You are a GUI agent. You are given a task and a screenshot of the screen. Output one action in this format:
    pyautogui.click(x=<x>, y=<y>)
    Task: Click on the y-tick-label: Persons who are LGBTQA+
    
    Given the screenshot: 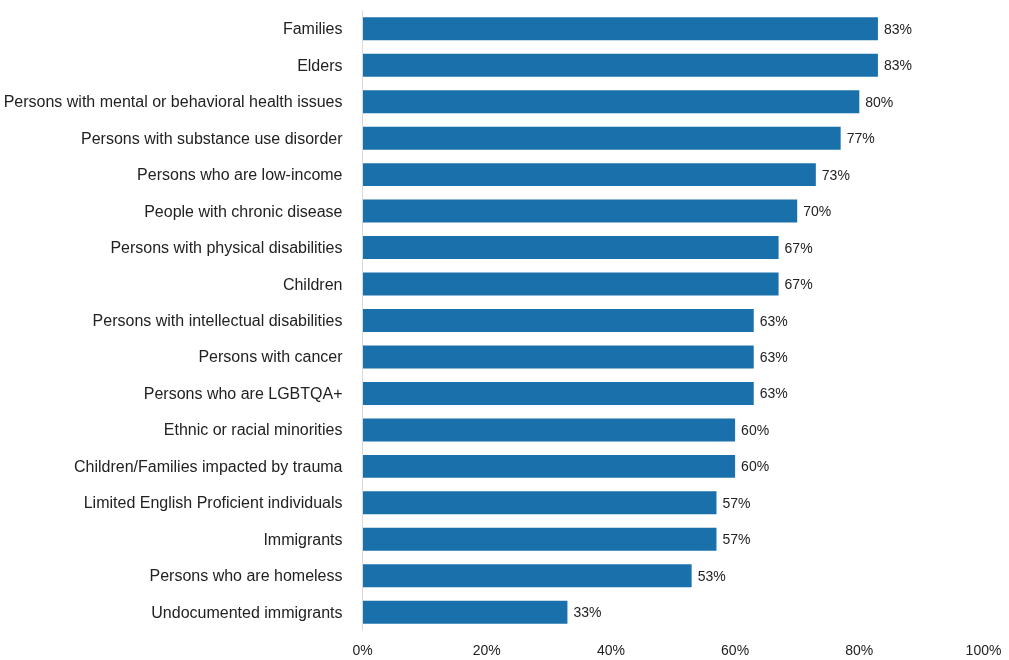 What is the action you would take?
    pyautogui.click(x=243, y=393)
    